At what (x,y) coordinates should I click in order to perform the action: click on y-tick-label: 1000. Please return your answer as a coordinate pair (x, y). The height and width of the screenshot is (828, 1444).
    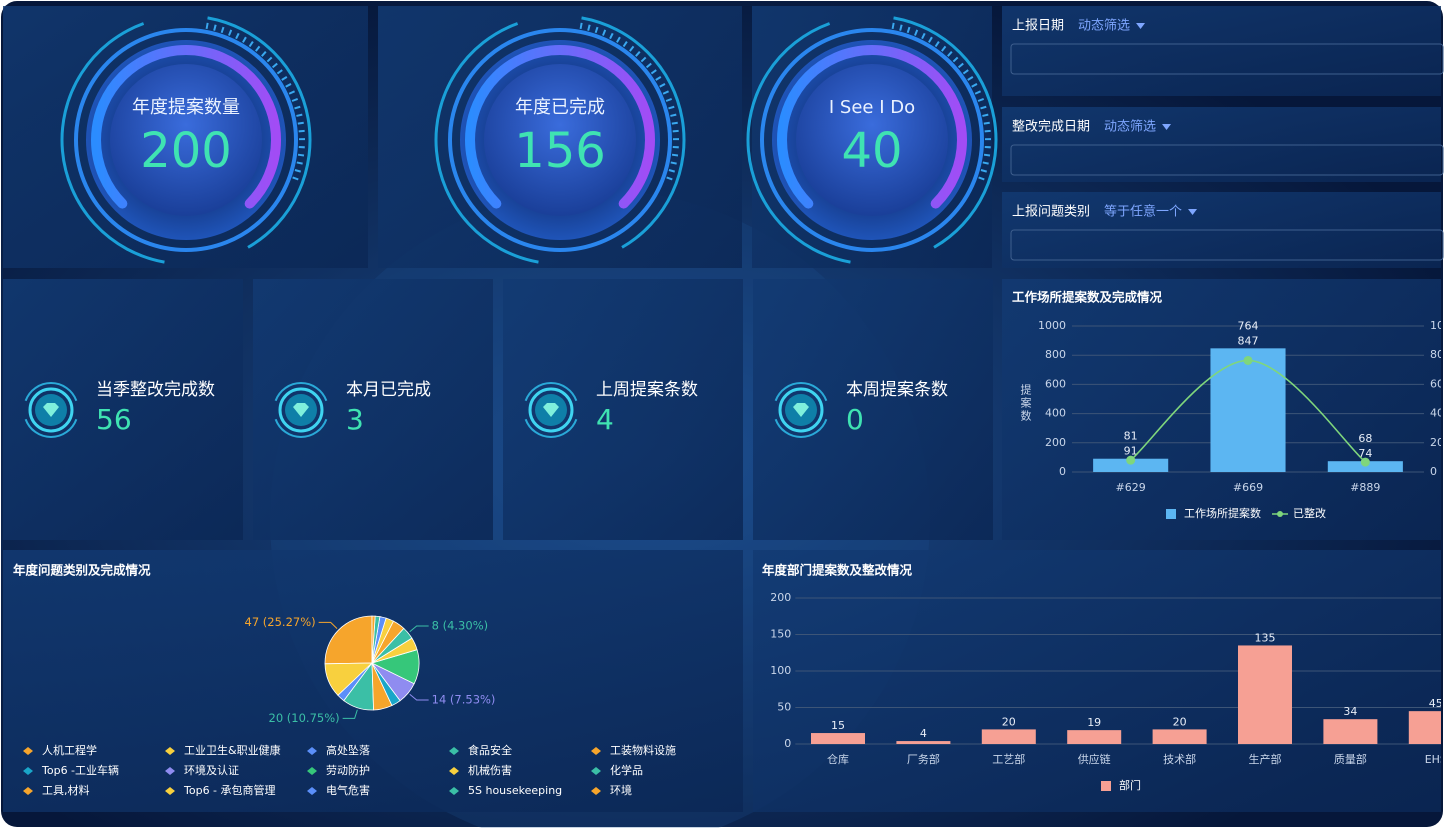
    Looking at the image, I should click on (1052, 325).